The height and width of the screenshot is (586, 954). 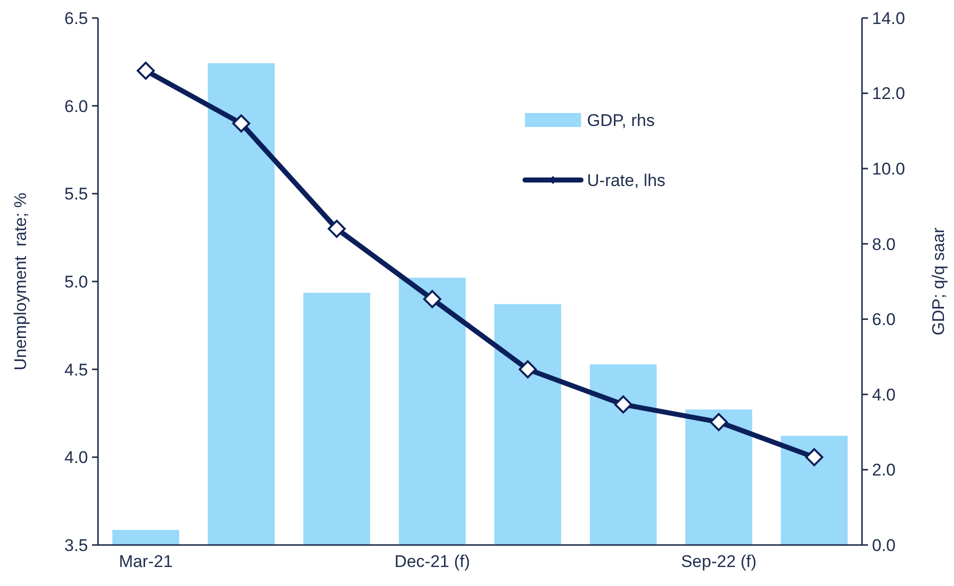 What do you see at coordinates (621, 120) in the screenshot?
I see `legend-label: GDP, rhs` at bounding box center [621, 120].